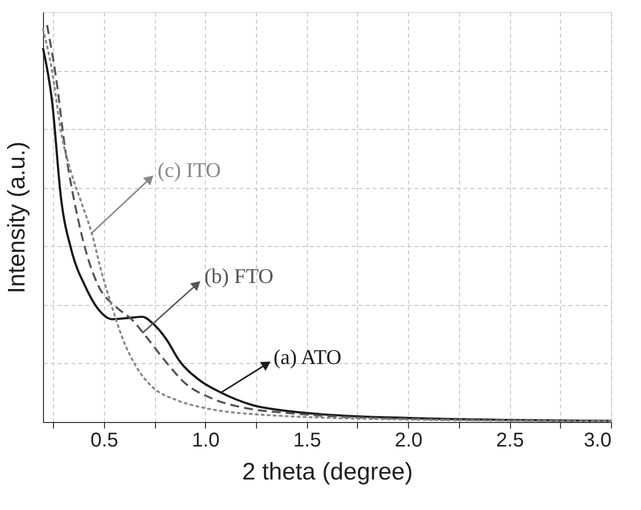  Describe the element at coordinates (308, 357) in the screenshot. I see `annotation: (a) ATO` at that location.